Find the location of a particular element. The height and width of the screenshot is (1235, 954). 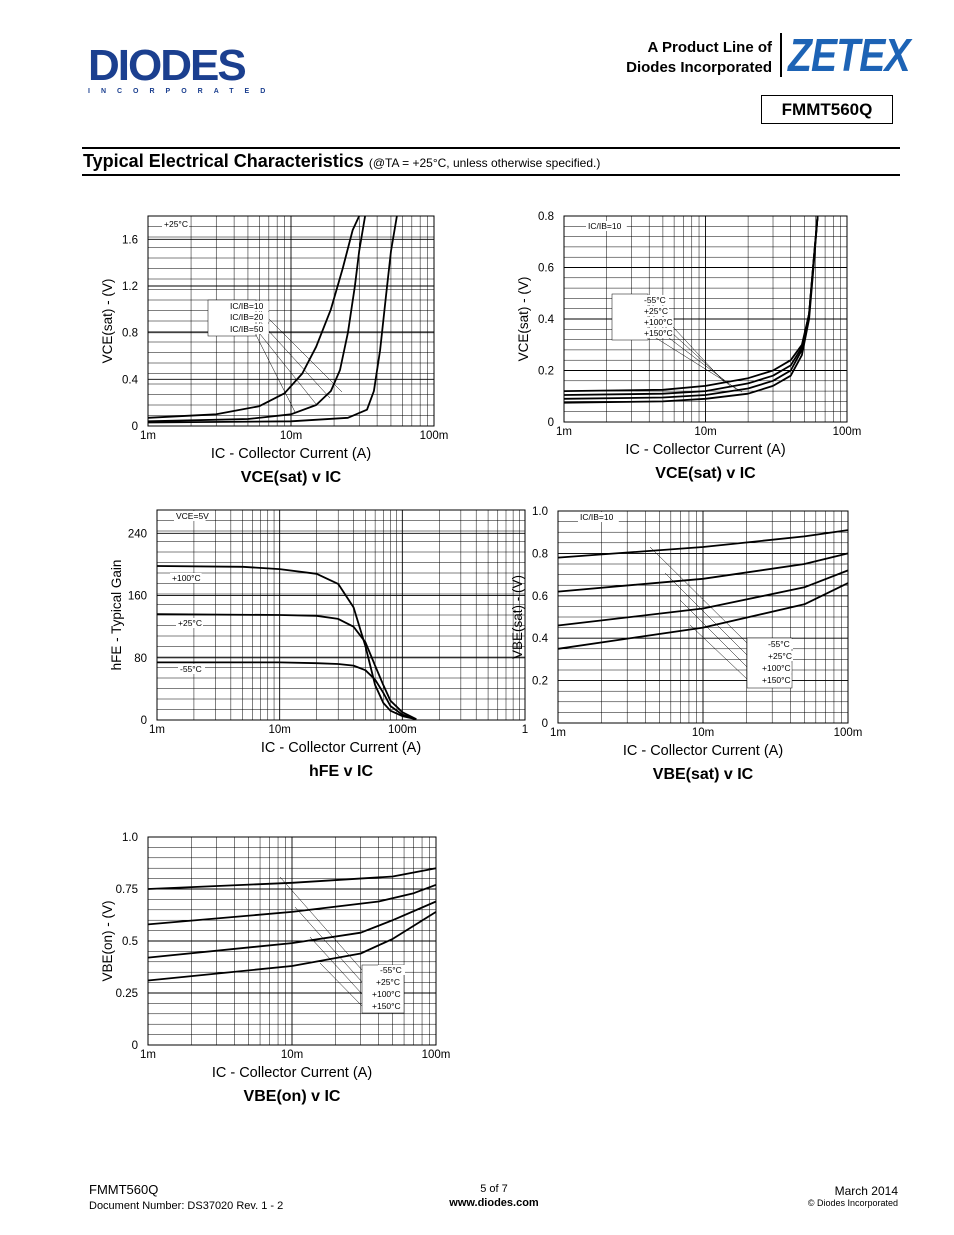

footer-page: 5 of 7 is located at coordinates (494, 1189).